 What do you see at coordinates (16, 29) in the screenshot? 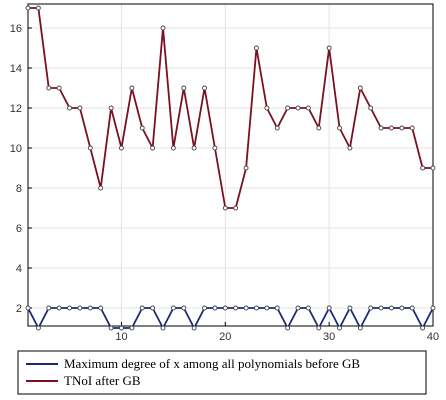
I see `y-tick-label: 16` at bounding box center [16, 29].